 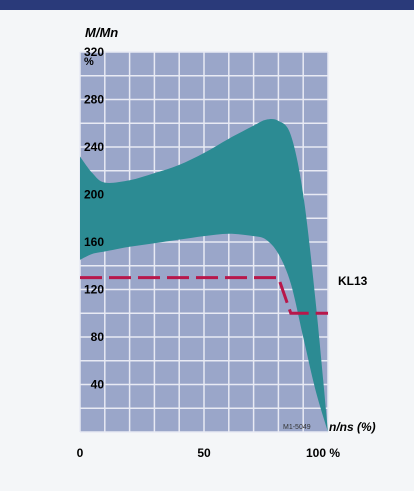 I want to click on x-tick-label: 50, so click(x=204, y=453).